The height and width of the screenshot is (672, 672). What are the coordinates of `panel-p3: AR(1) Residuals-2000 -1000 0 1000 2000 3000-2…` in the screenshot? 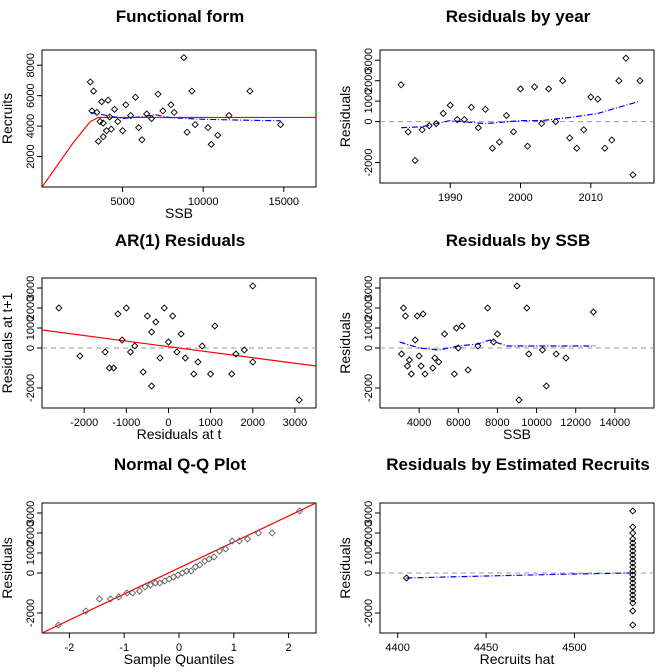 It's located at (158, 336).